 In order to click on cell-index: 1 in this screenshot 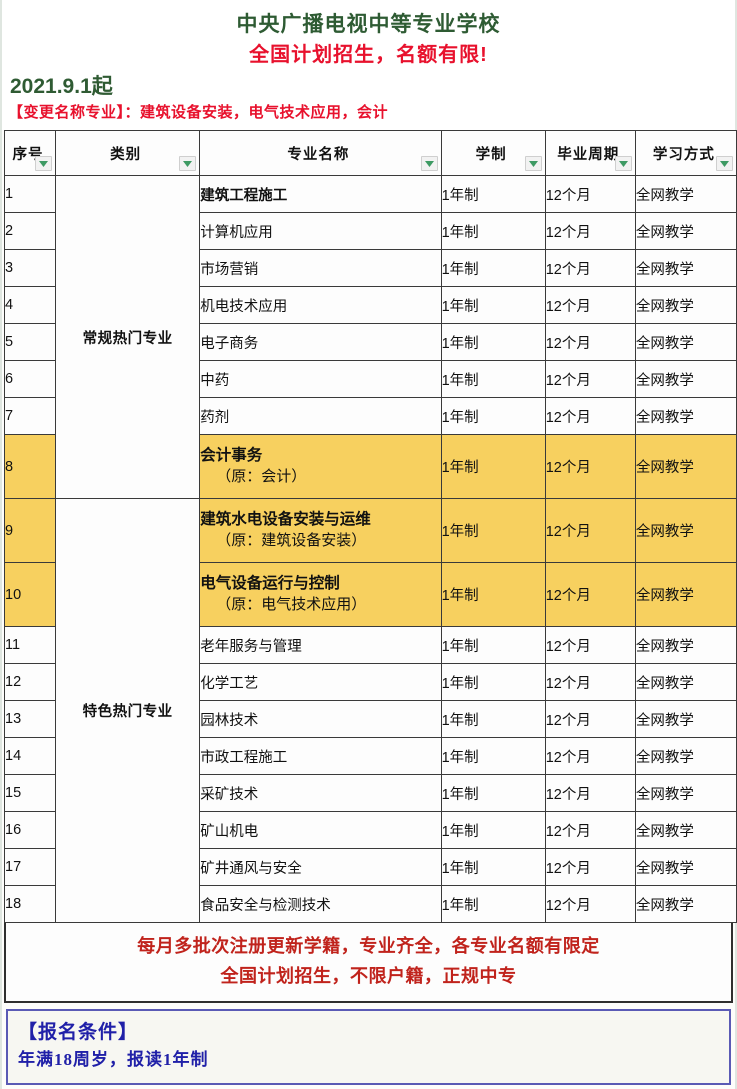, I will do `click(30, 194)`.